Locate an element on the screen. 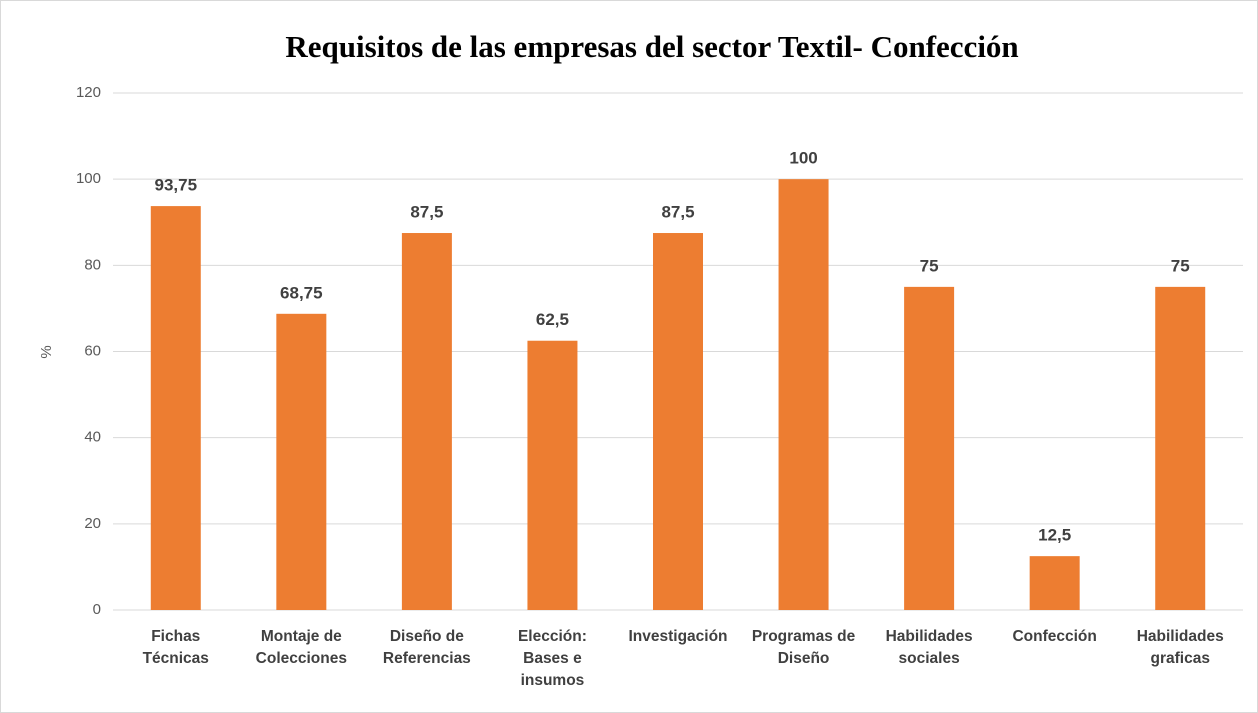  data-label: 93,75 is located at coordinates (176, 185).